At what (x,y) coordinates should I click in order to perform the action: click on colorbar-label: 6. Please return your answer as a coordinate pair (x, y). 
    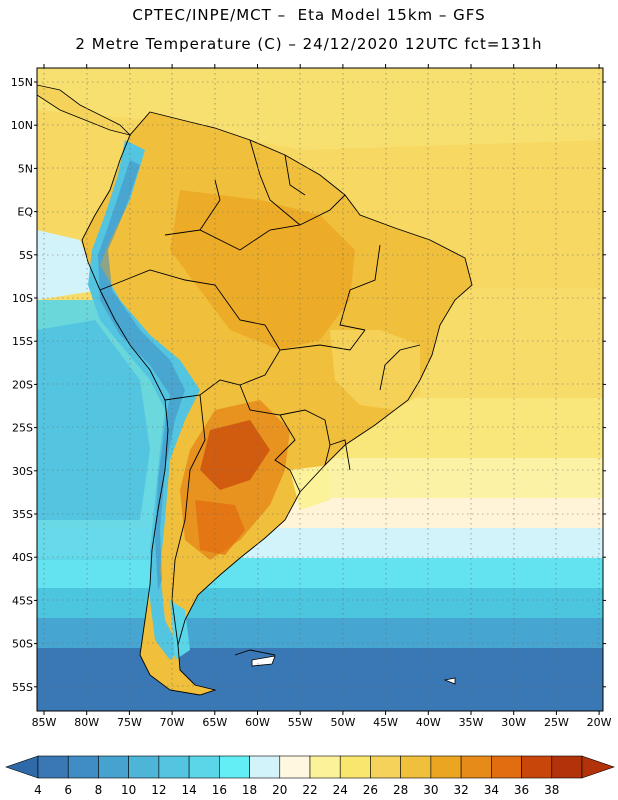
    Looking at the image, I should click on (68, 790).